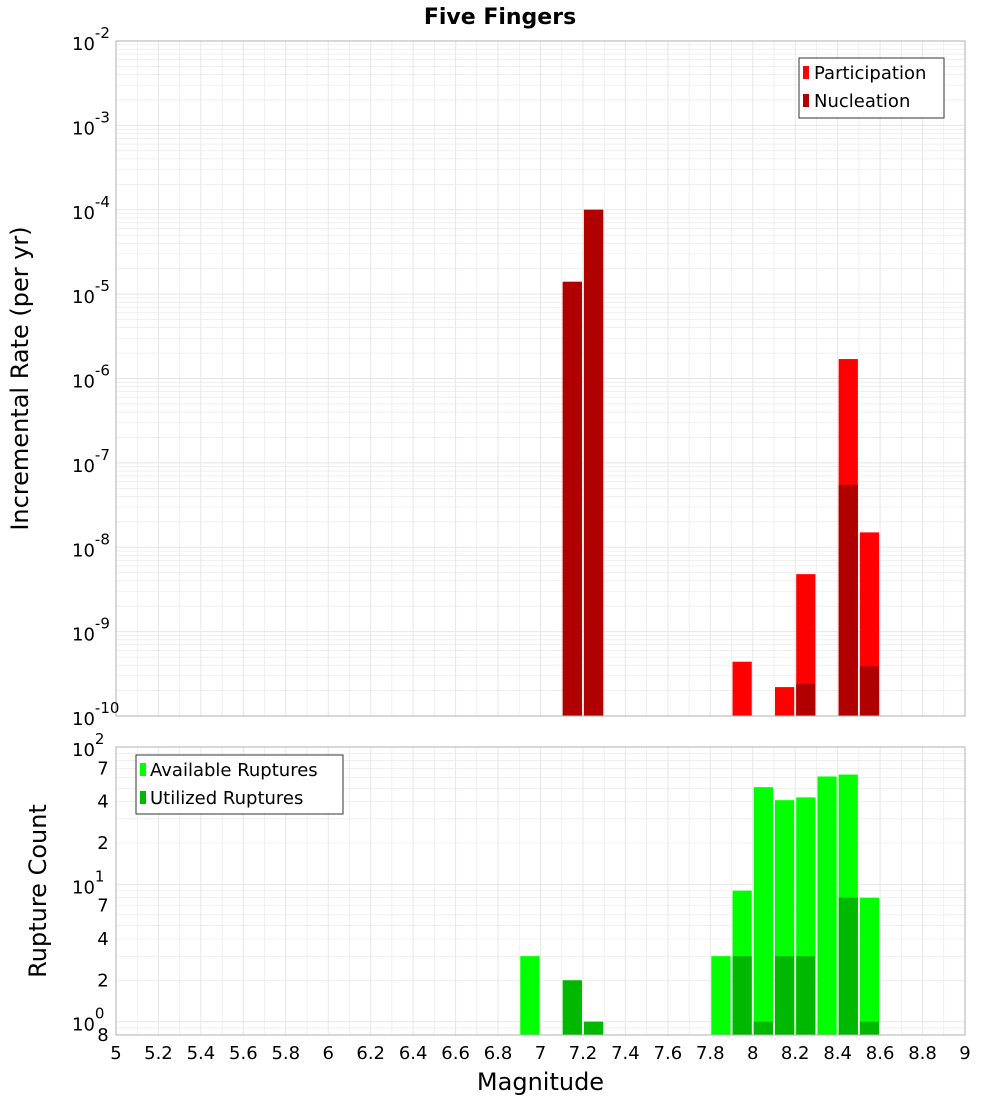 This screenshot has height=1100, width=1000. I want to click on y-tick-label: 8, so click(102, 1035).